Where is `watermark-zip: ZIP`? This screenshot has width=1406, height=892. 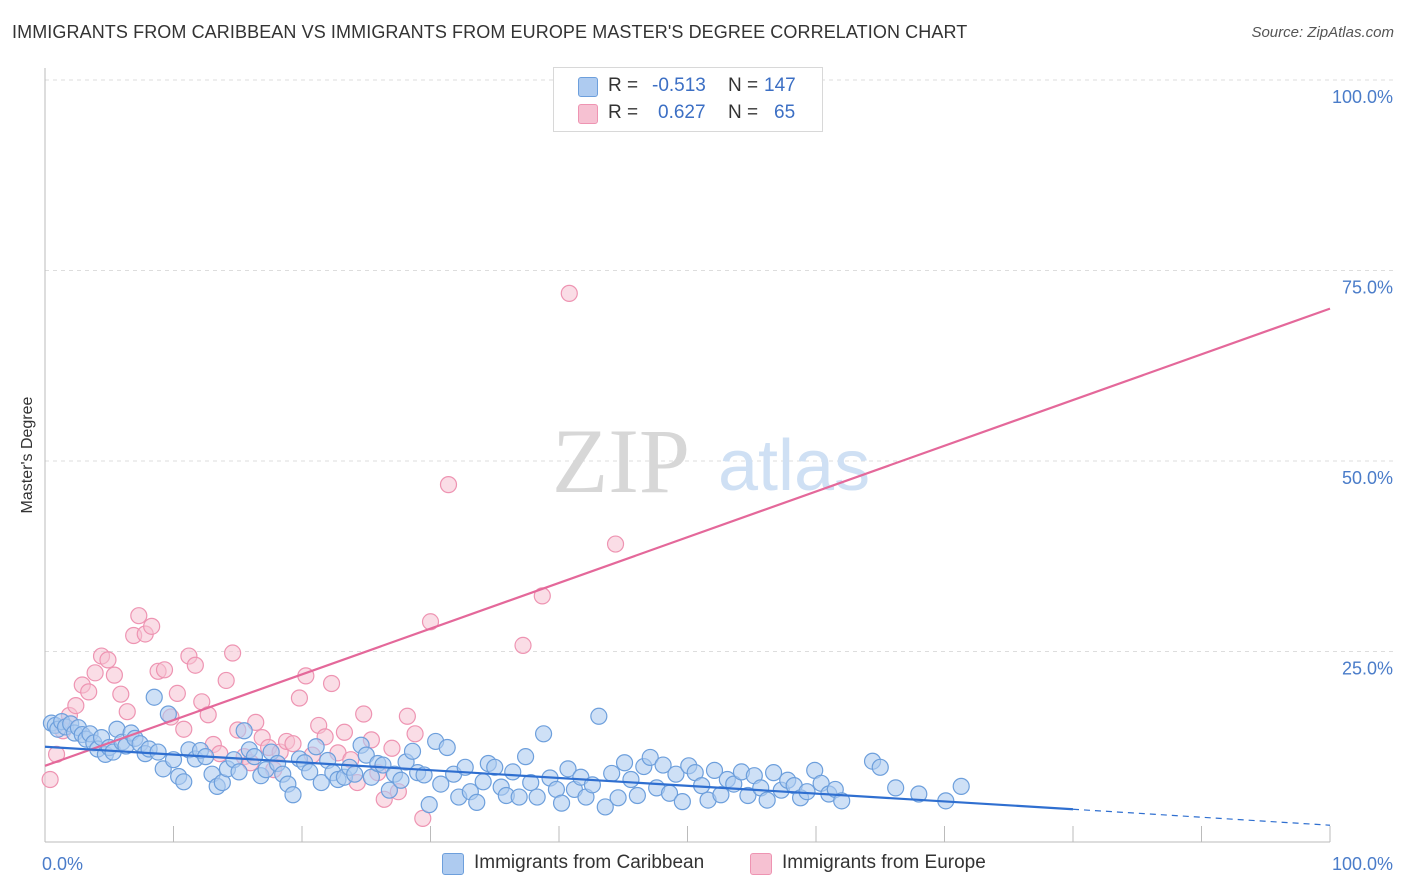
watermark-zip: ZIP is located at coordinates (621, 461).